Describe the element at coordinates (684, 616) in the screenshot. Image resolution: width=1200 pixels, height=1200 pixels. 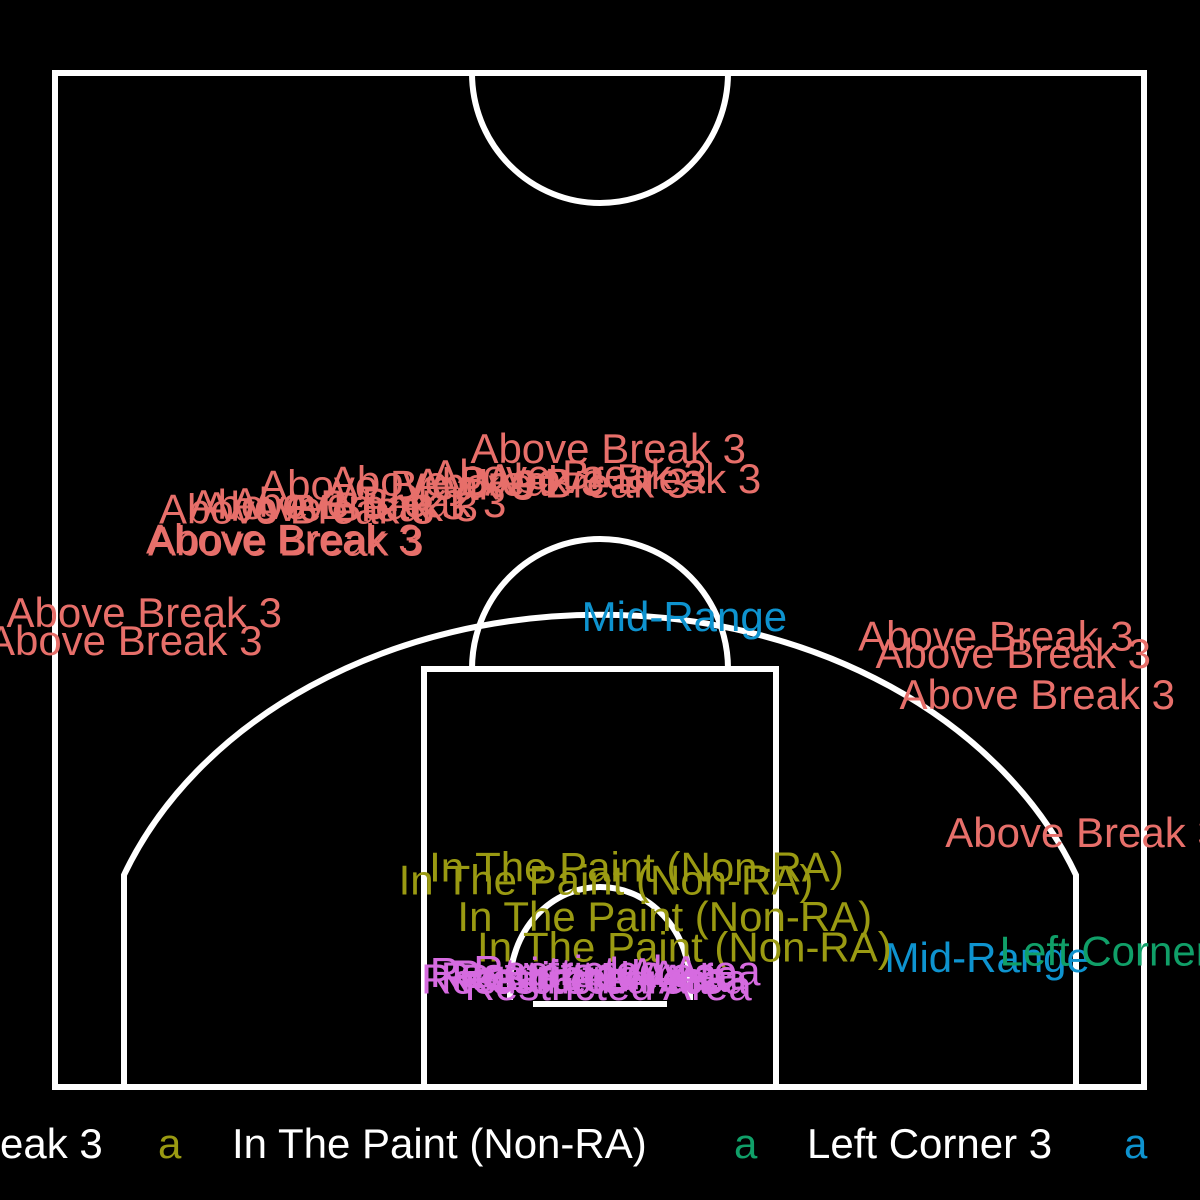
I see `shot-label-18: Mid-Range` at that location.